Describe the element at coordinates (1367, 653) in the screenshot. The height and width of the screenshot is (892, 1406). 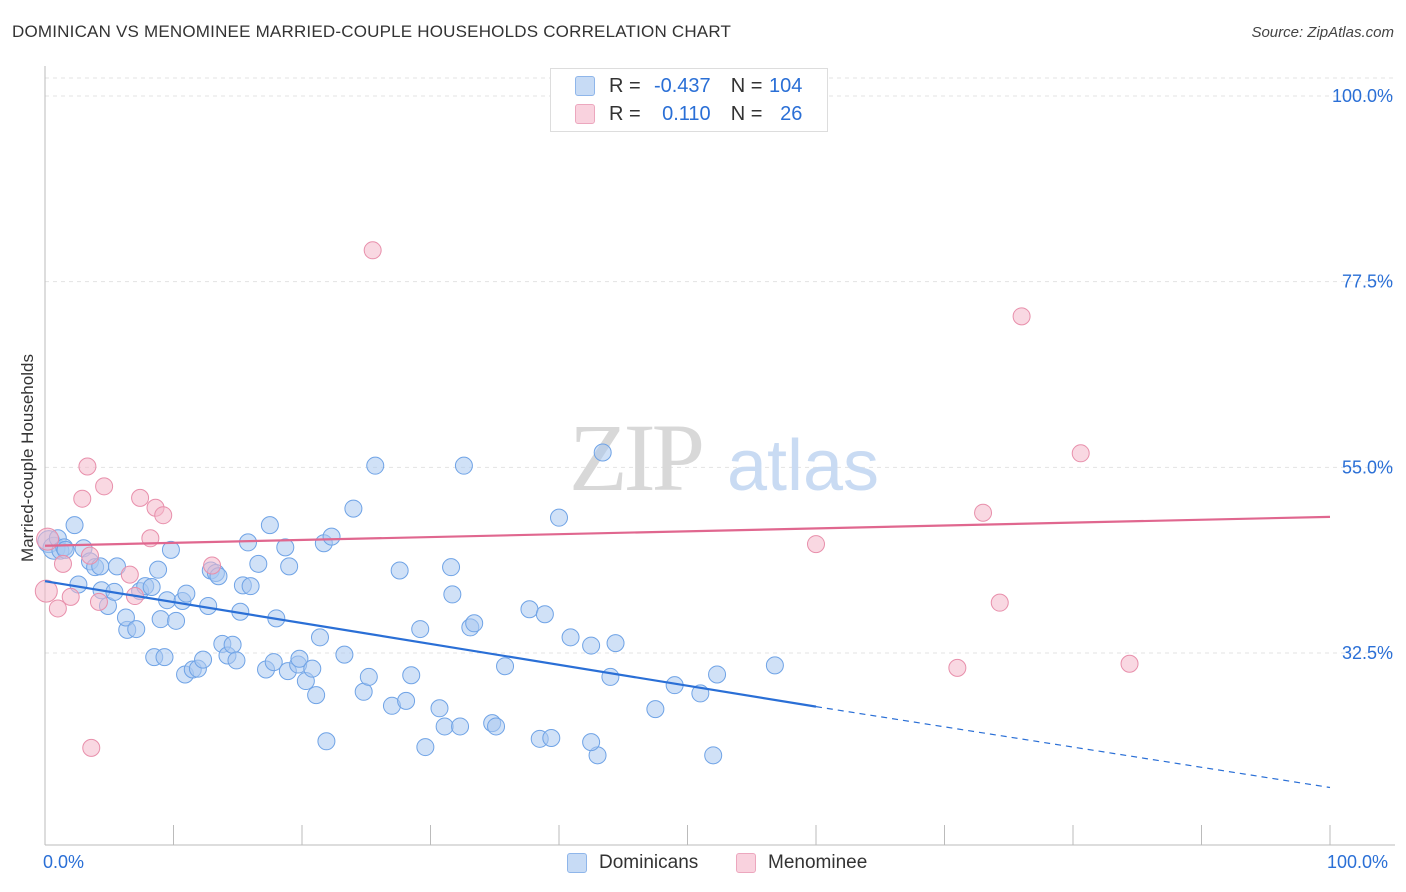
I see `y-tick-label: 32.5%` at that location.